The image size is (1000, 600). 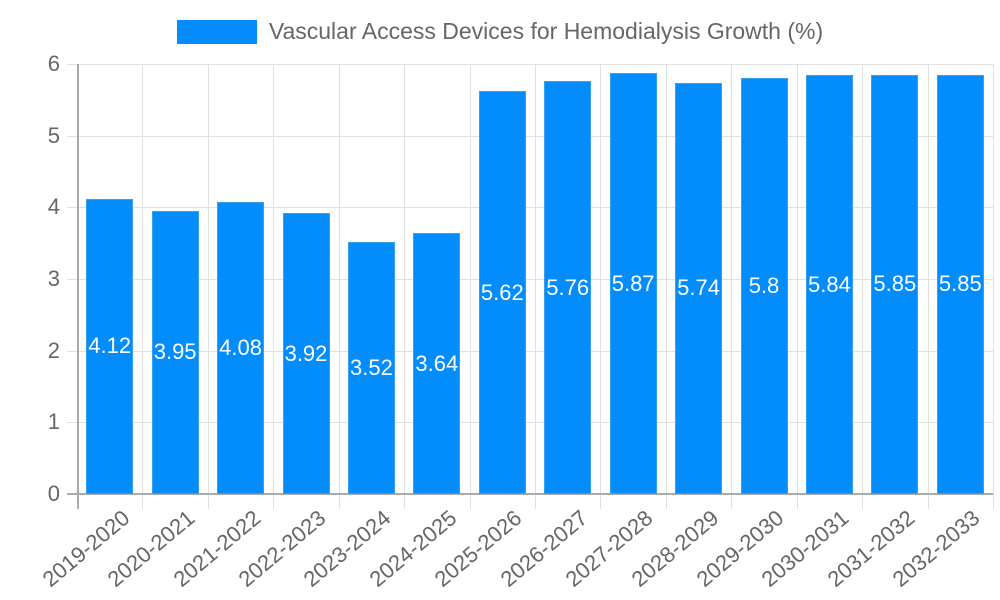 I want to click on bar-value-label: 5.87, so click(x=633, y=283).